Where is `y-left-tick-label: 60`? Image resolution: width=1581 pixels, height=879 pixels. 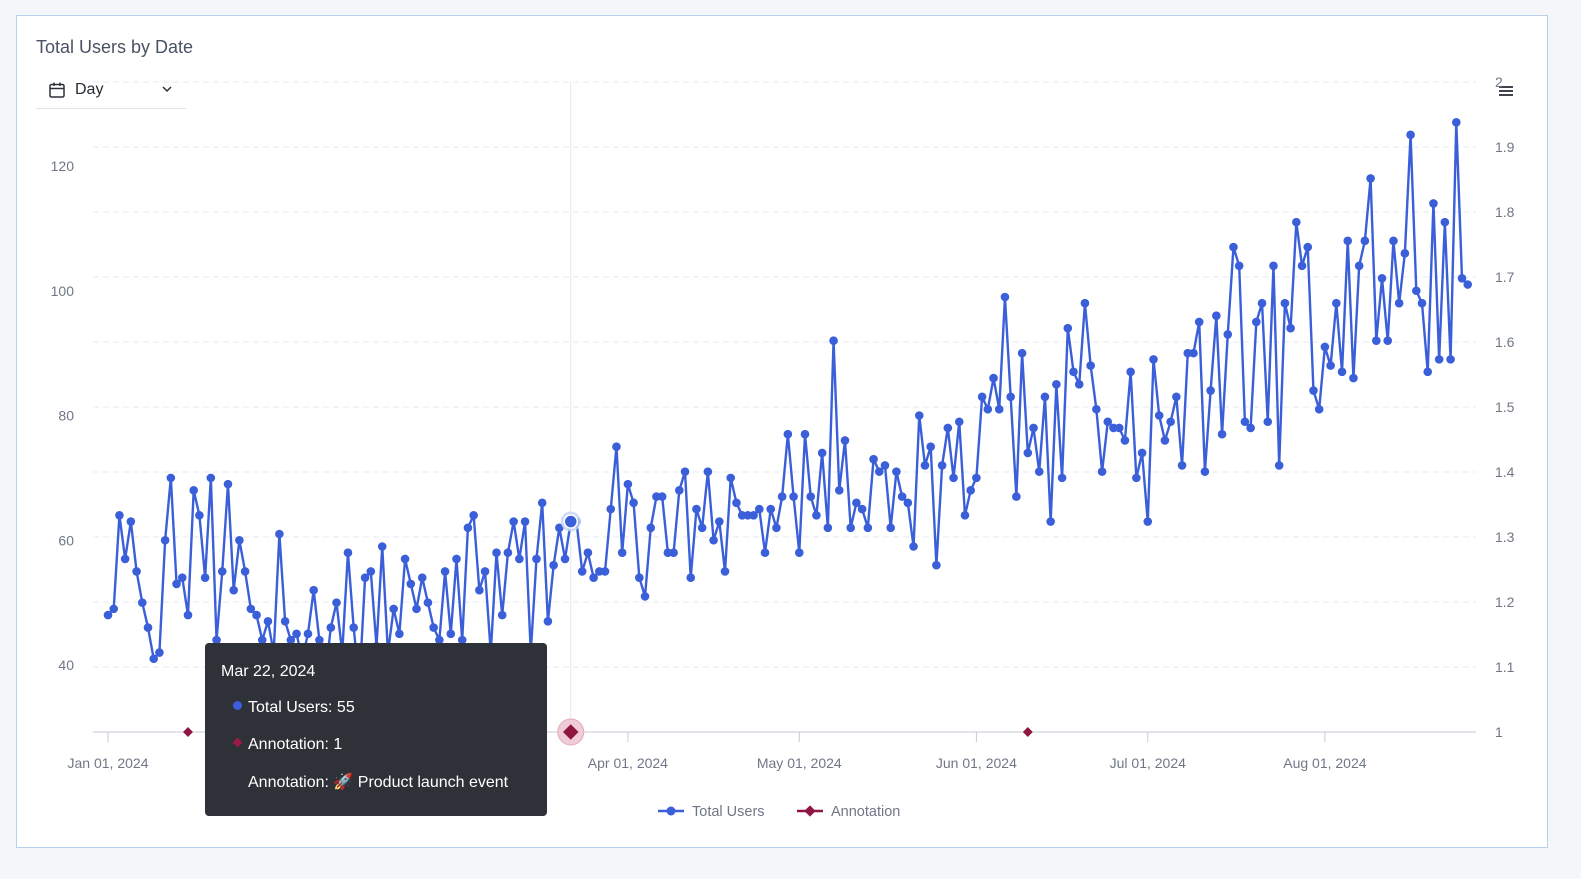
y-left-tick-label: 60 is located at coordinates (66, 540).